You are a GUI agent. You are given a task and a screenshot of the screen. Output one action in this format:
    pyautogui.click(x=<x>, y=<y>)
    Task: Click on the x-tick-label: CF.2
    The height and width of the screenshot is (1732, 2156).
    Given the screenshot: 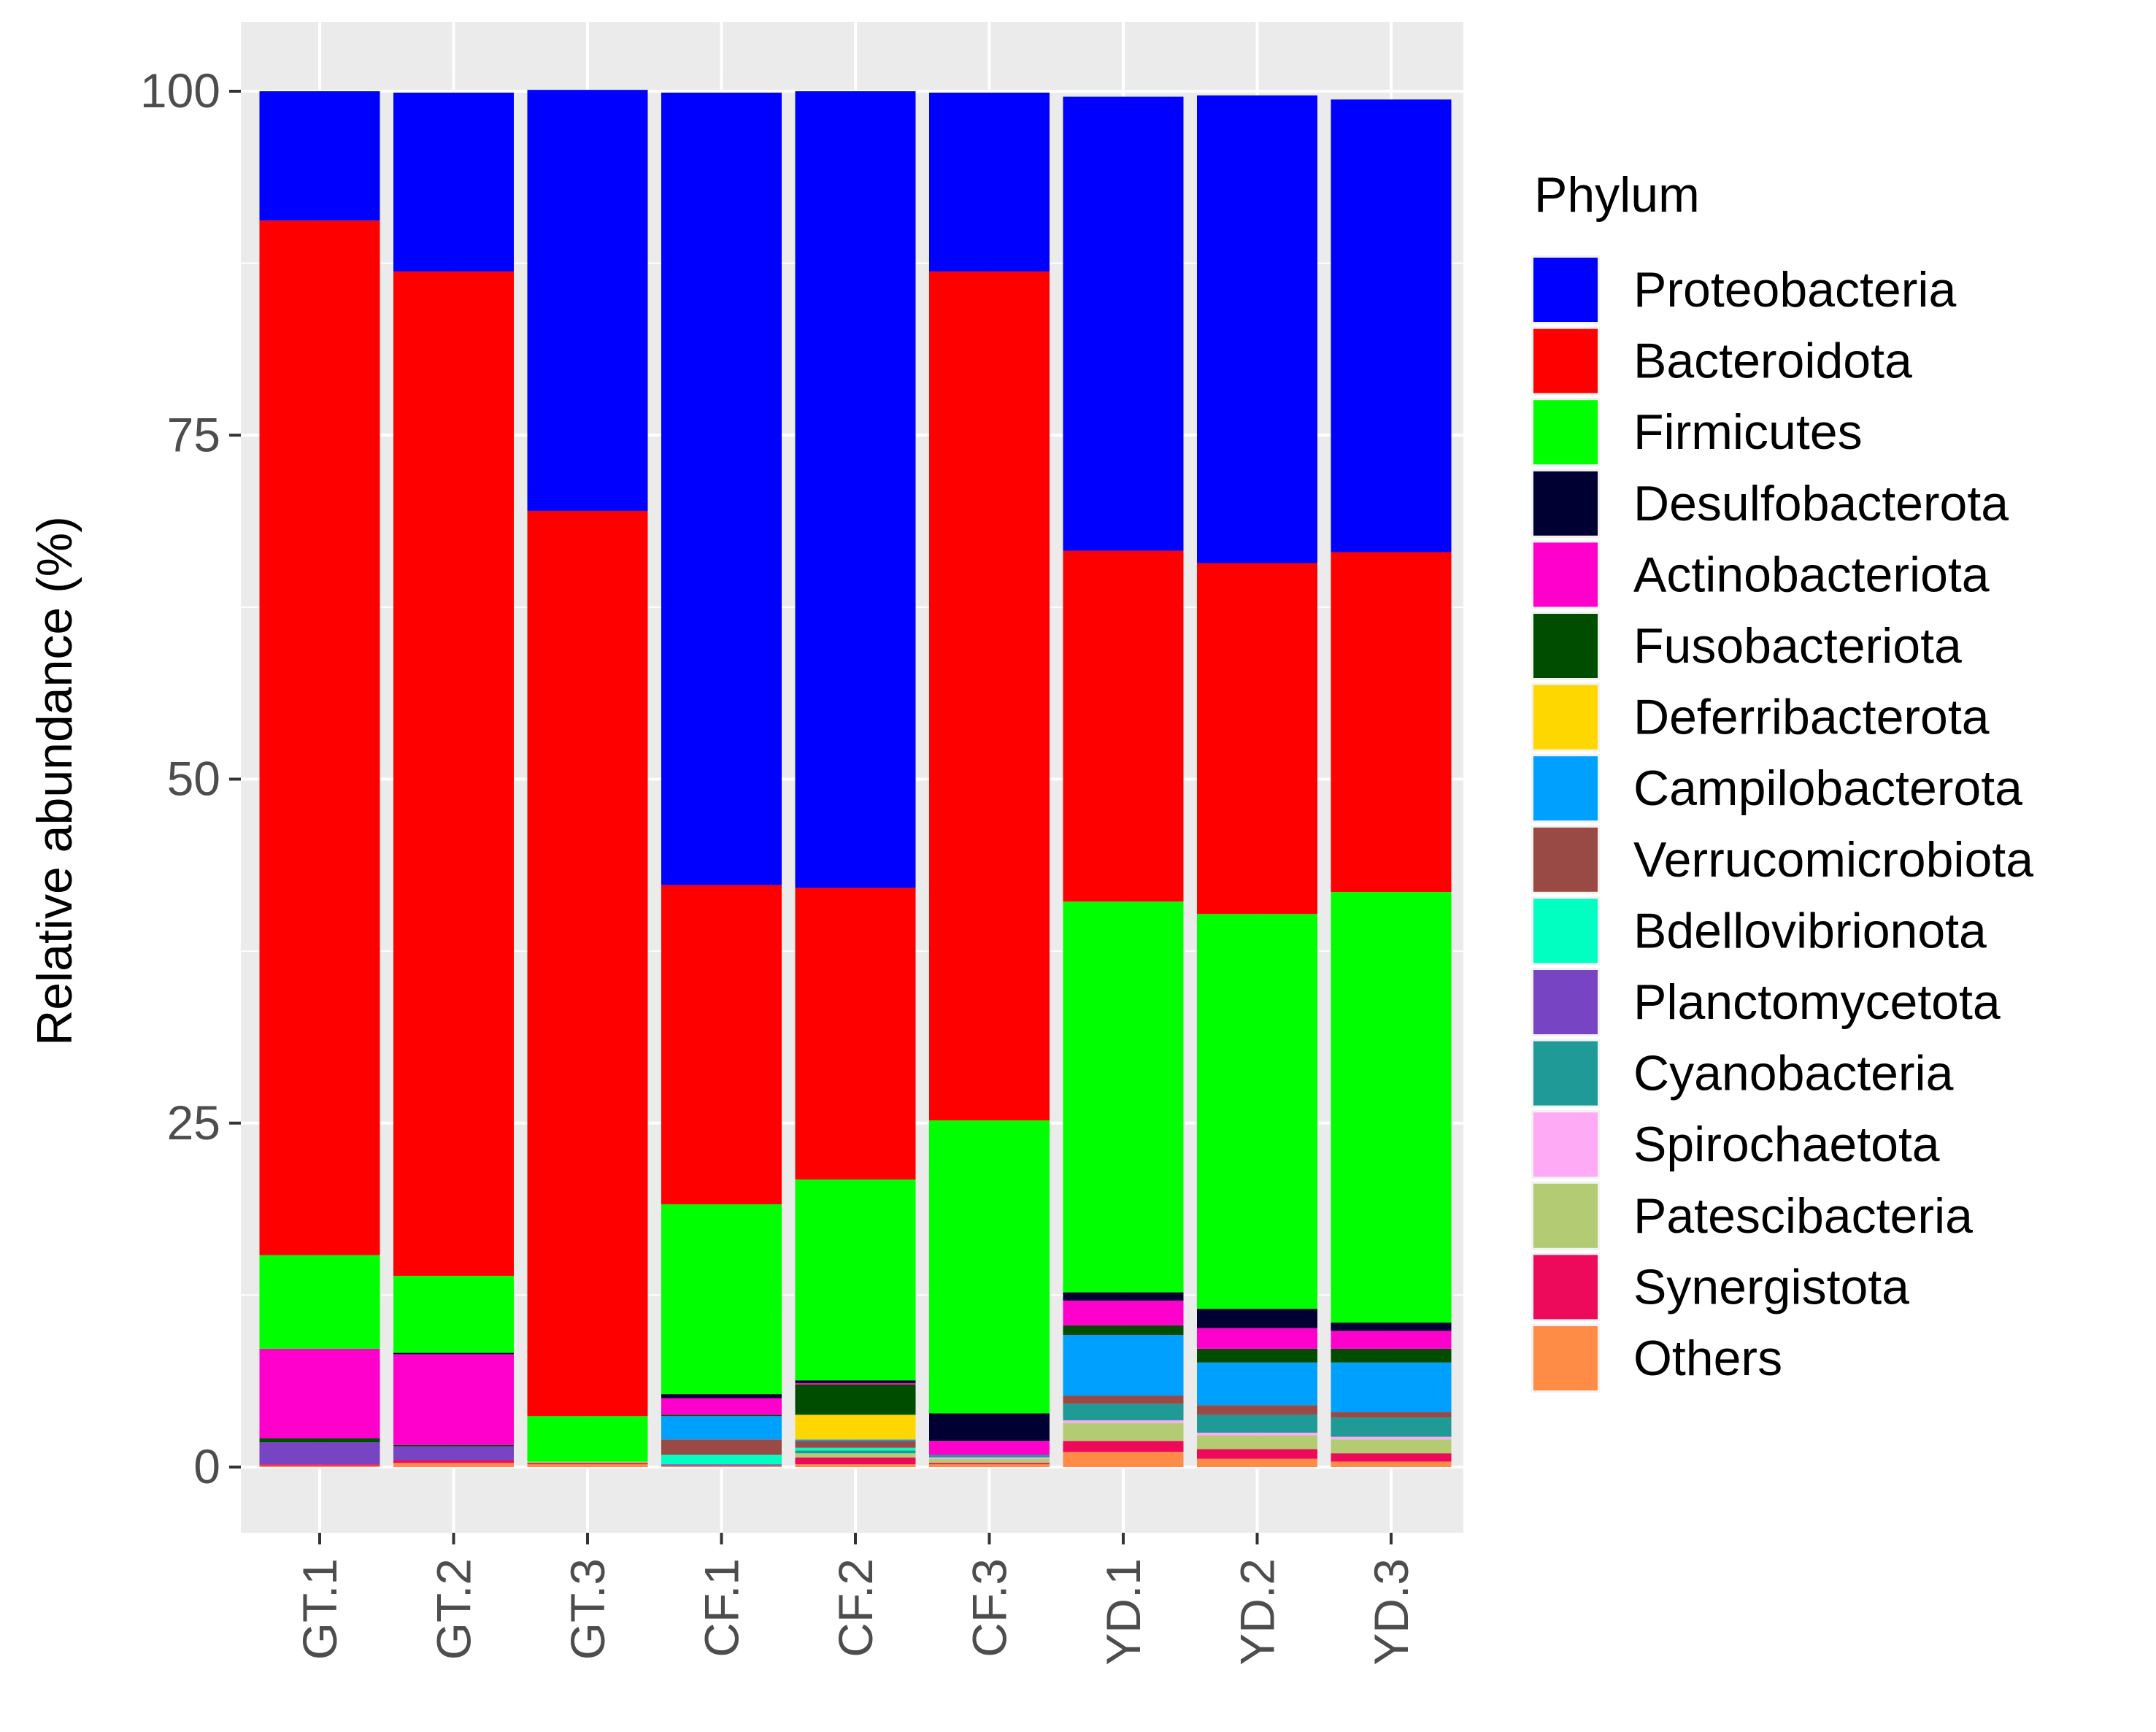 What is the action you would take?
    pyautogui.click(x=855, y=1608)
    